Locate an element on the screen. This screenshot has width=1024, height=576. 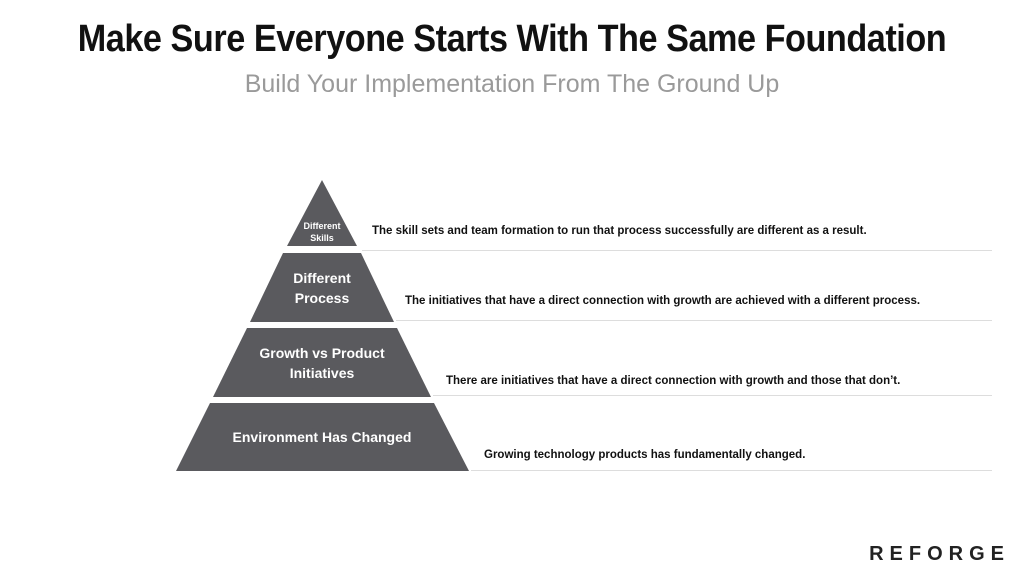
pyramid-tier-3-label-line-1: Growth vs Product is located at coordinates (322, 353).